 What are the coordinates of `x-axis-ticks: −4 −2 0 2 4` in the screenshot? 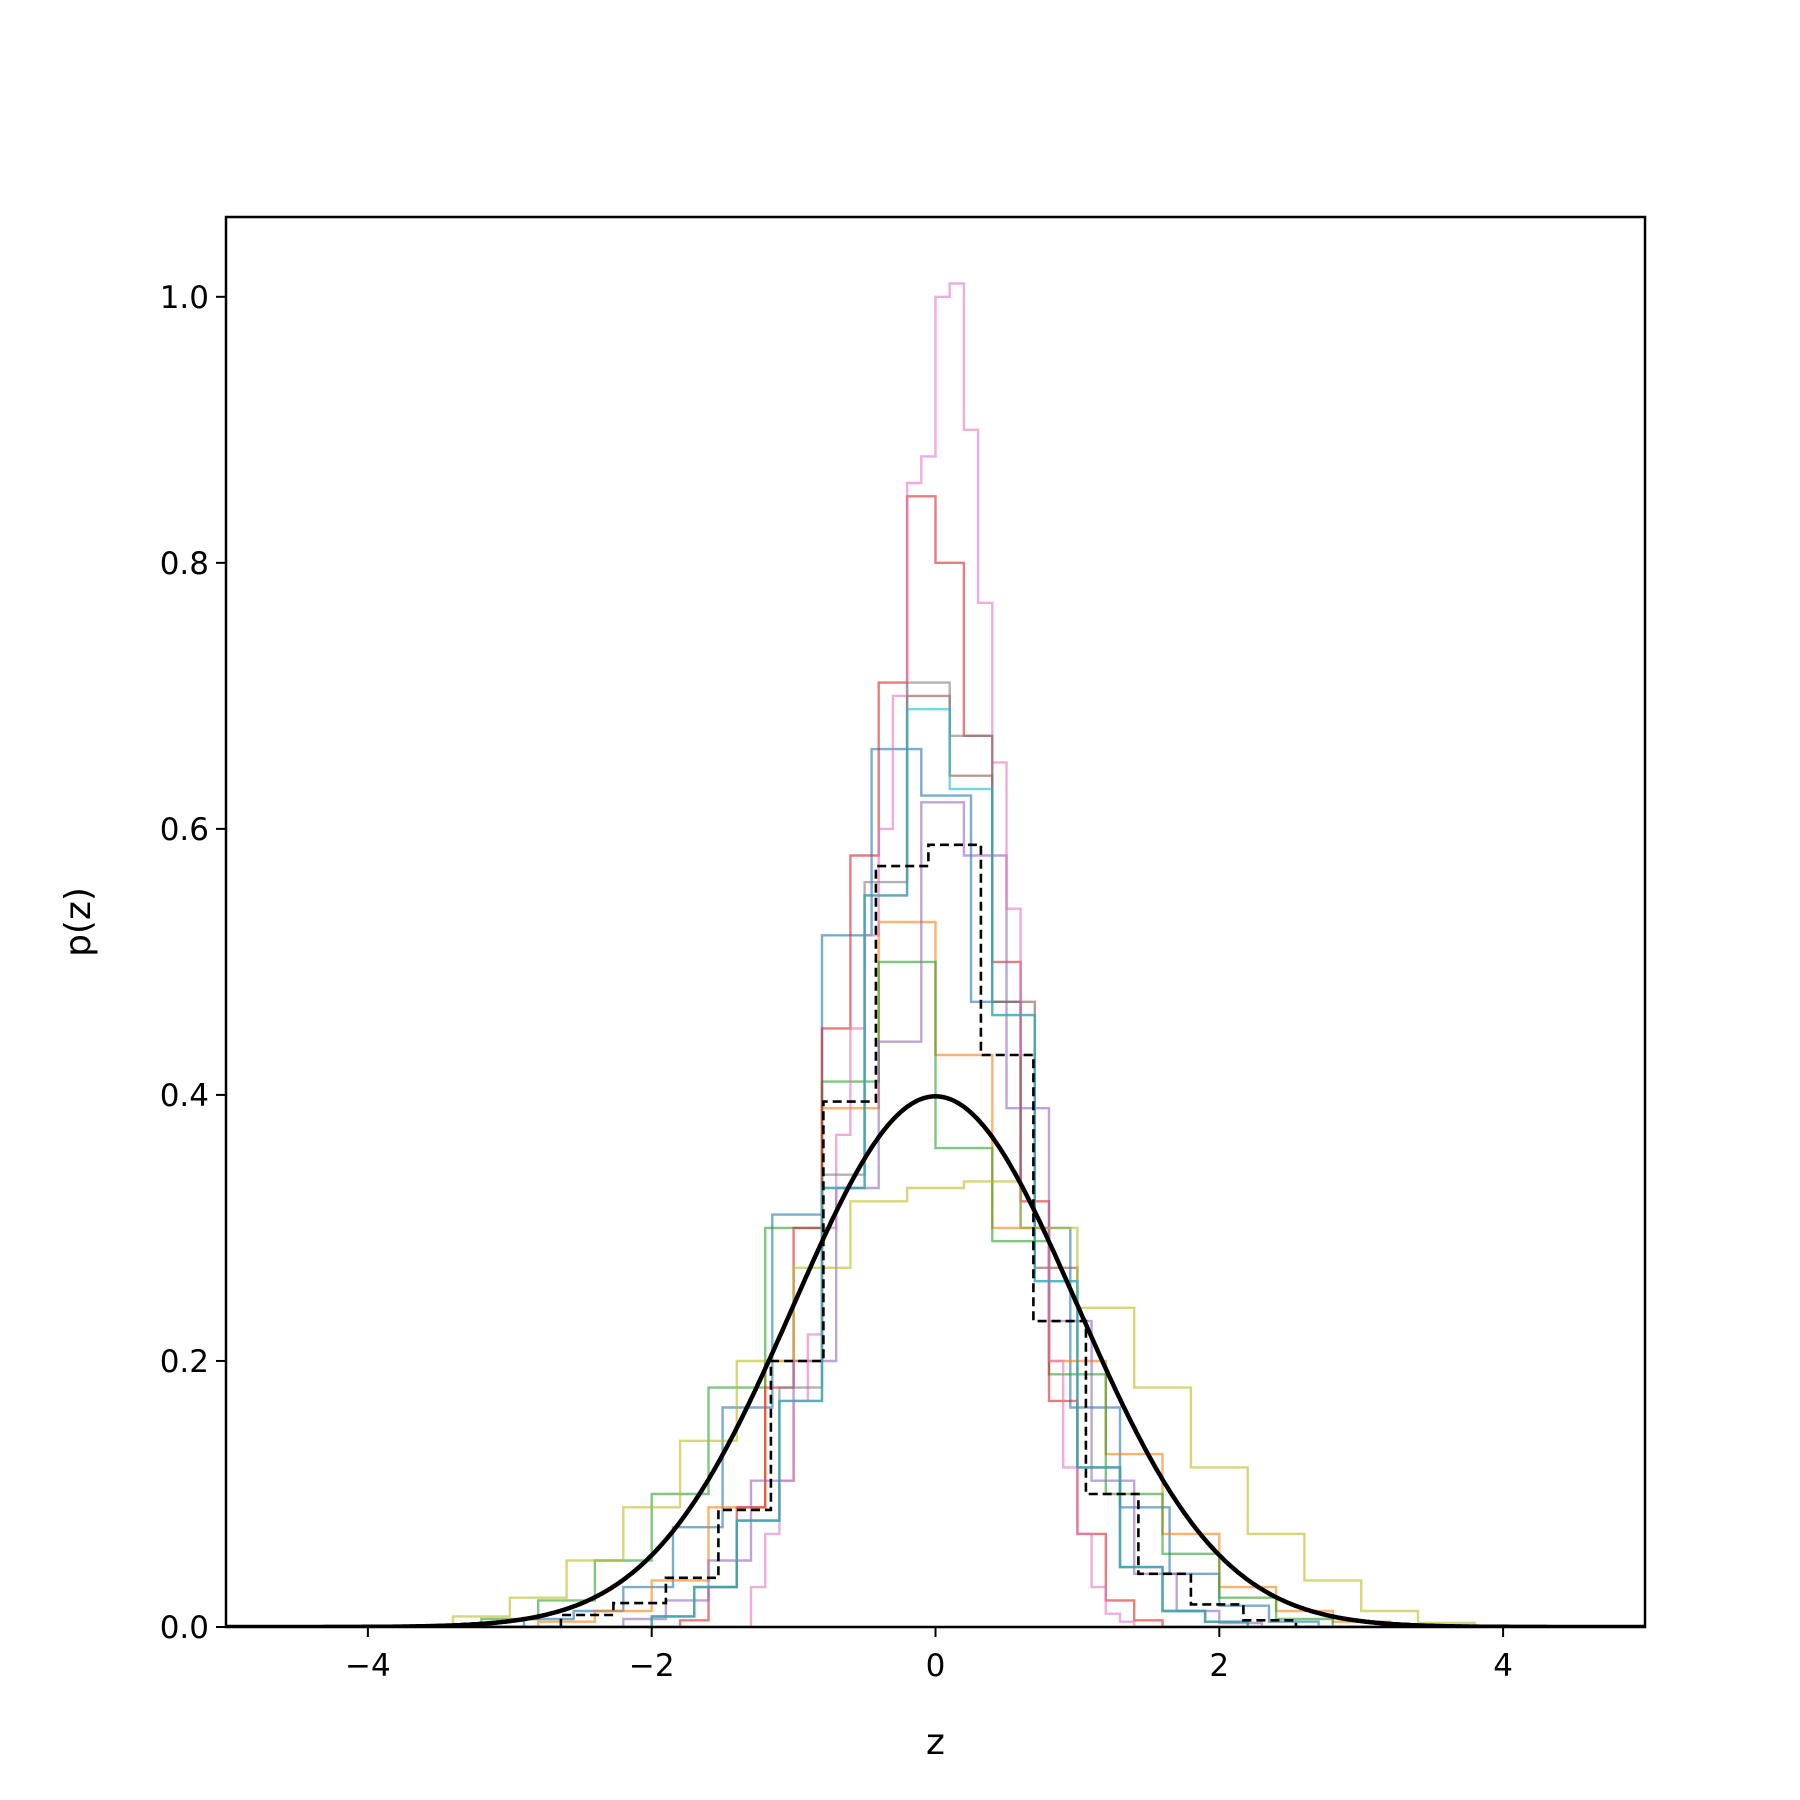 It's located at (929, 1655).